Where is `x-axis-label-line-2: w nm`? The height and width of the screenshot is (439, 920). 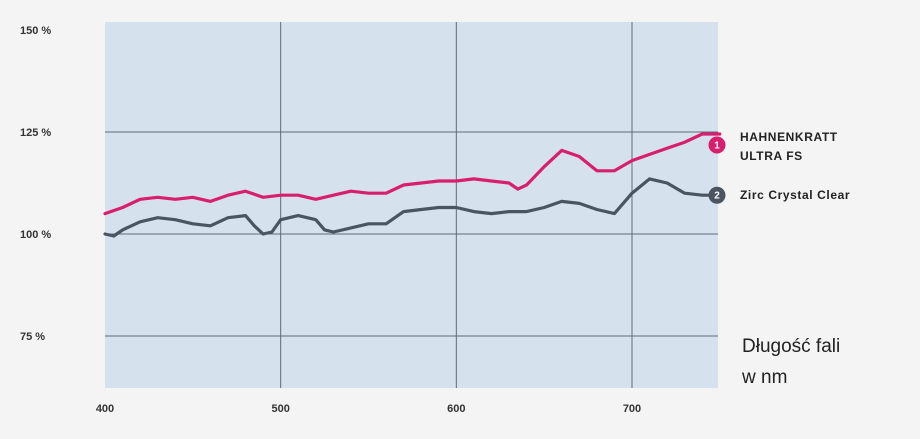
x-axis-label-line-2: w nm is located at coordinates (764, 377).